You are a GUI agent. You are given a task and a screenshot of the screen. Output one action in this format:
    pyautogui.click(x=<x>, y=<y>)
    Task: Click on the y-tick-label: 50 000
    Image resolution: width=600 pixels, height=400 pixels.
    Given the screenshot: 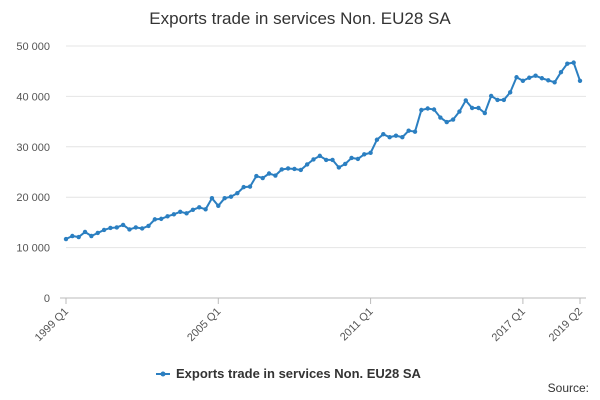 What is the action you would take?
    pyautogui.click(x=33, y=47)
    